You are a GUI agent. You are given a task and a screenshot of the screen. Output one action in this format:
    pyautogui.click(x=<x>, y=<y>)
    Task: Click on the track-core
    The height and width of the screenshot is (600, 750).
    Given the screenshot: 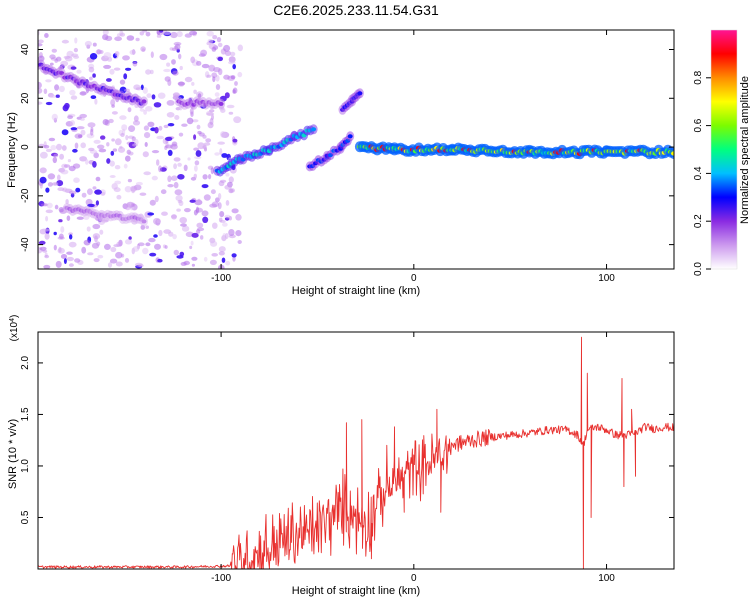 What is the action you would take?
    pyautogui.click(x=144, y=101)
    